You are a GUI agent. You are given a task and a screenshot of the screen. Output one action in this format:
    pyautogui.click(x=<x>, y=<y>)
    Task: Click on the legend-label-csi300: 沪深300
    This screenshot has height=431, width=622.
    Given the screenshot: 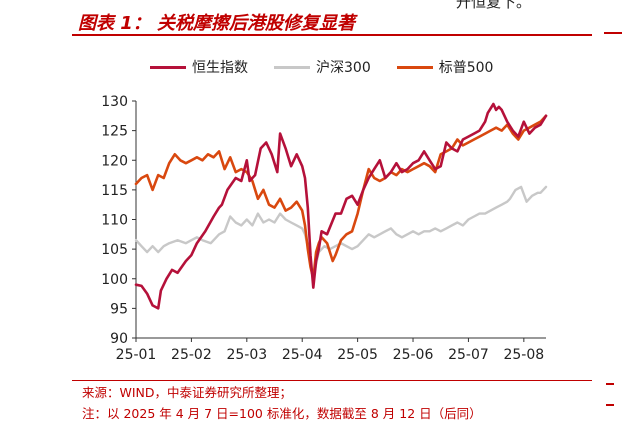 What is the action you would take?
    pyautogui.click(x=343, y=68)
    